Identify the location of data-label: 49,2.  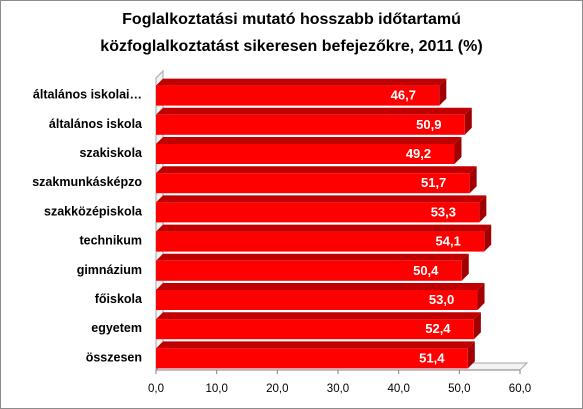
(418, 153).